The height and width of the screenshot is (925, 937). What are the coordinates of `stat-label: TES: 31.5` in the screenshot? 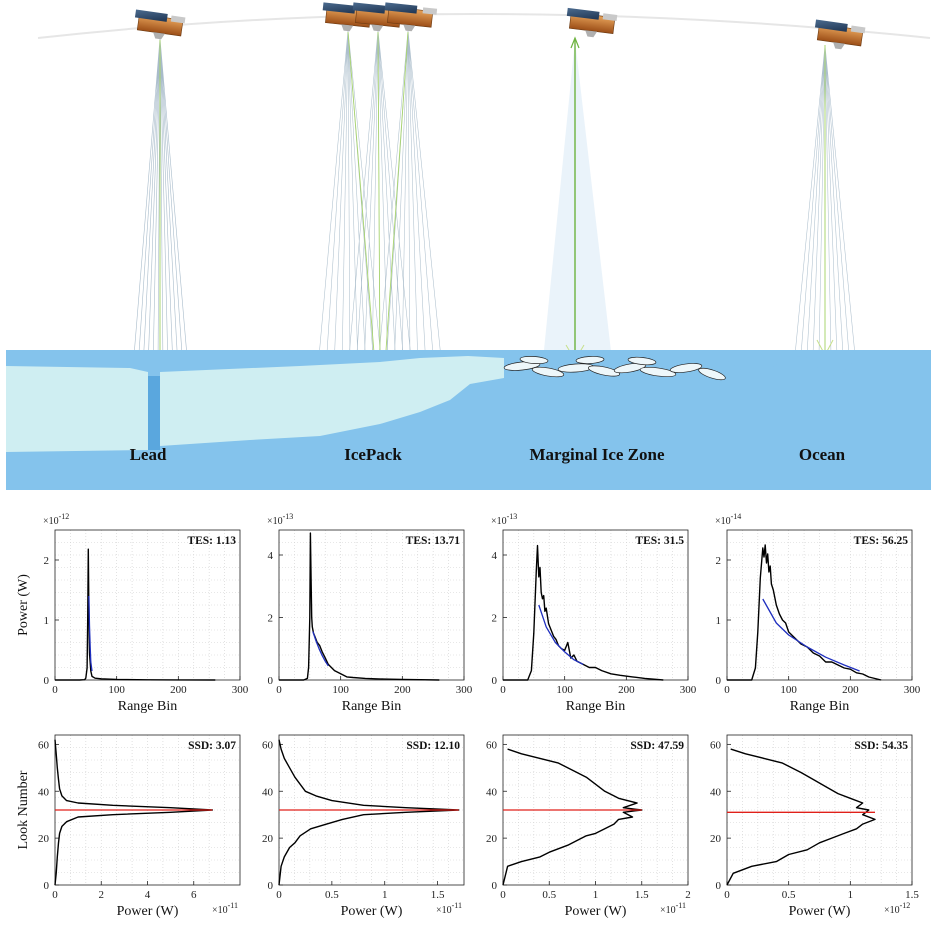 It's located at (659, 541).